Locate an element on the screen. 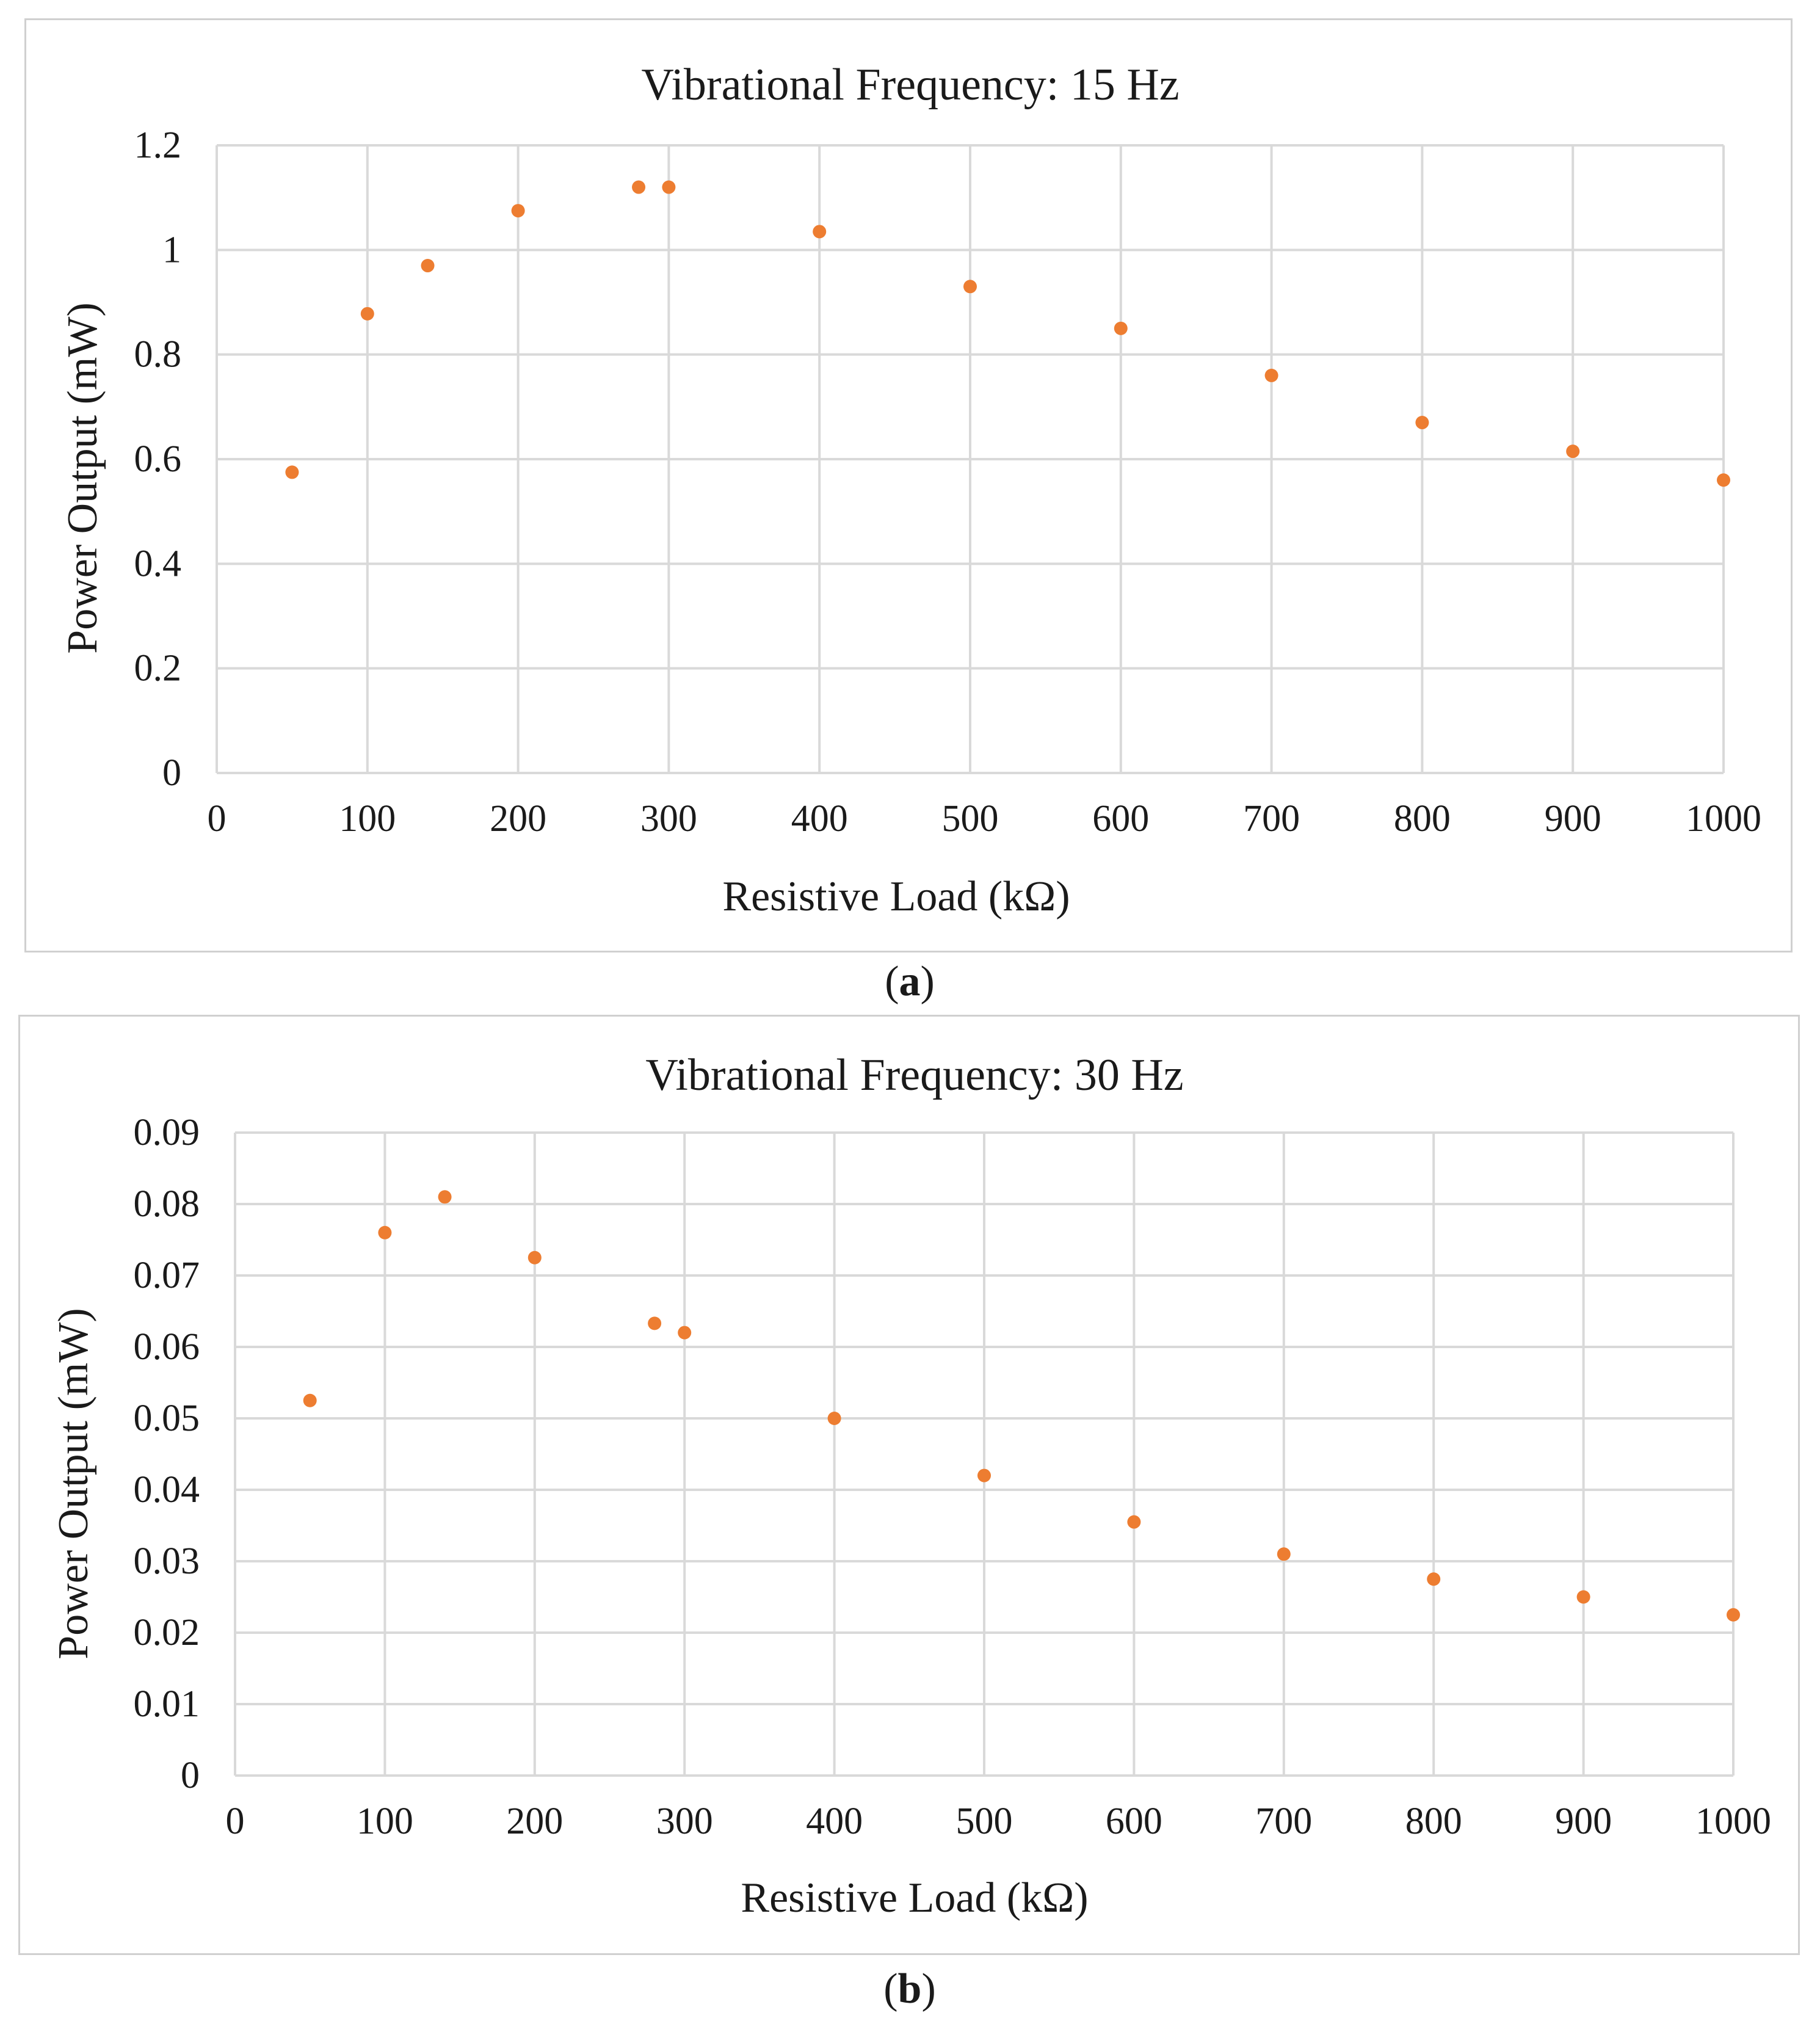  chart-b-ytick-label-2: 0.02 is located at coordinates (167, 1632).